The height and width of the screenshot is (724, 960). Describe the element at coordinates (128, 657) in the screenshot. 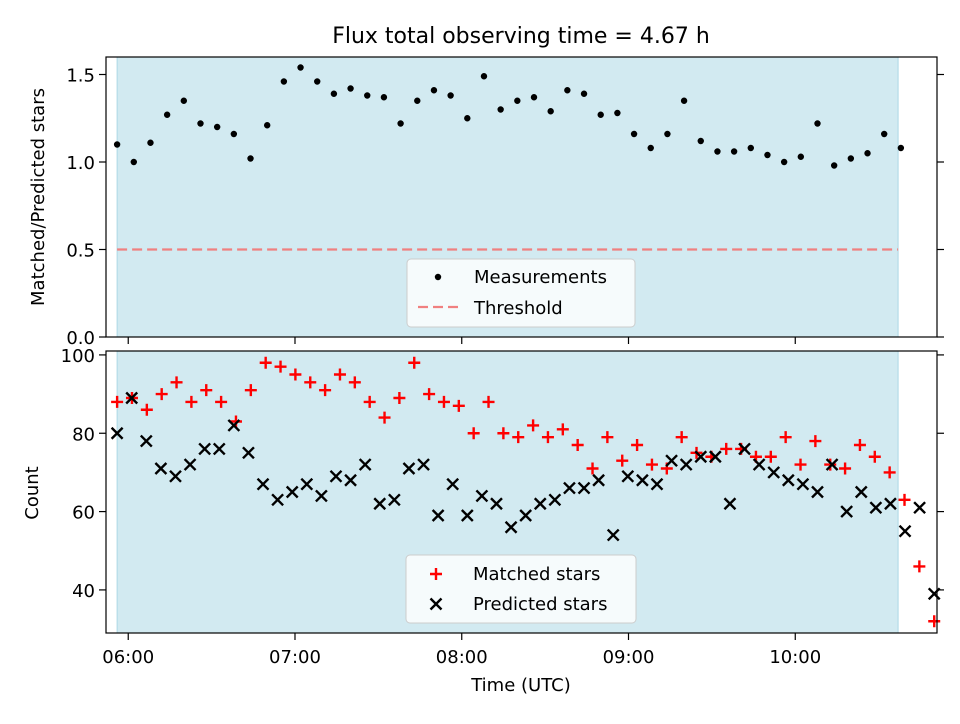

I see `x-tick-label: 06:00` at that location.